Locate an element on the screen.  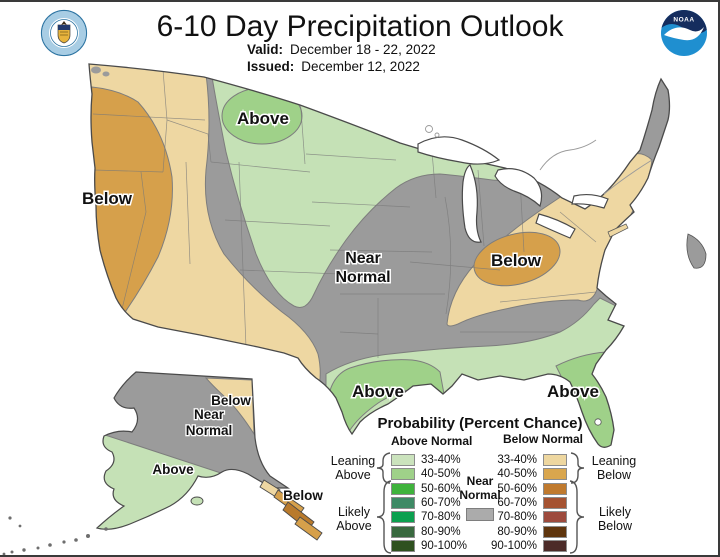
great-lakes is located at coordinates (513, 189).